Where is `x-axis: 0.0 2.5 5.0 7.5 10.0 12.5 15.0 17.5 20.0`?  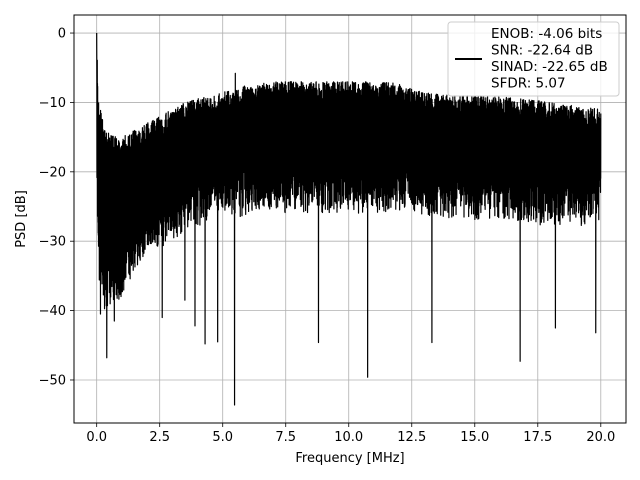 x-axis: 0.0 2.5 5.0 7.5 10.0 12.5 15.0 17.5 20.0 is located at coordinates (350, 434).